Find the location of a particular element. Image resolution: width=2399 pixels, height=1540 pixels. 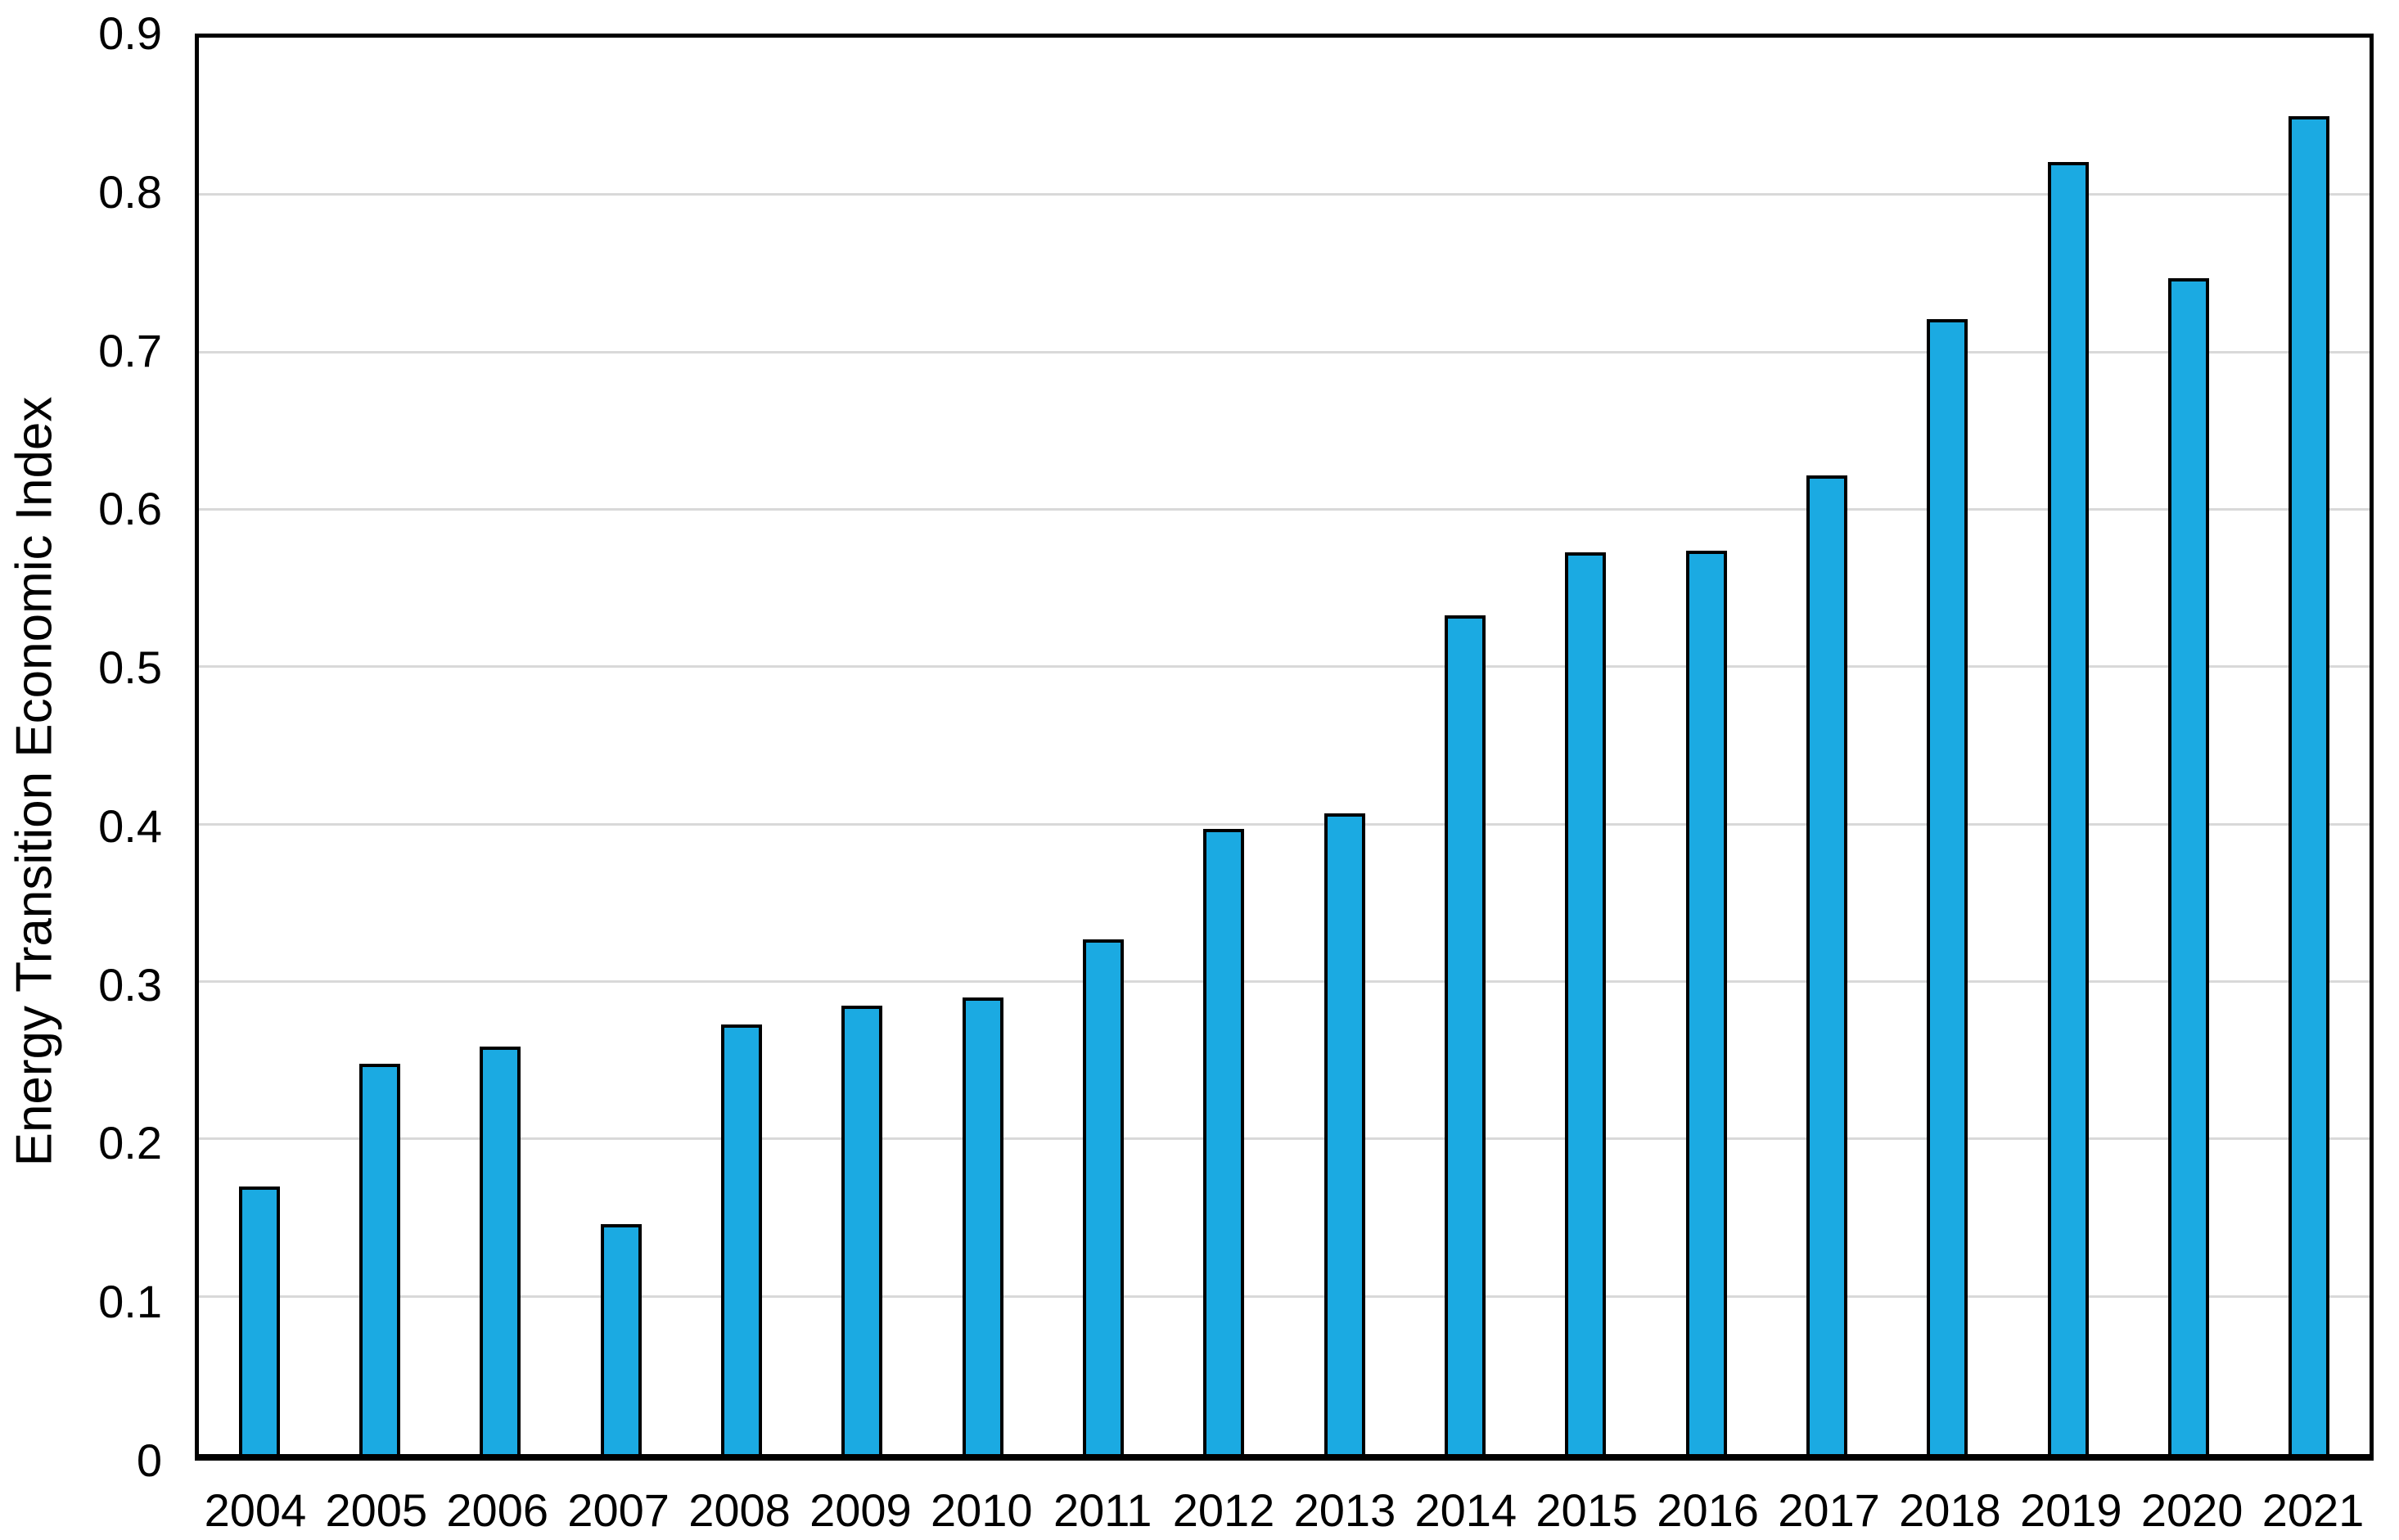

bar-2010 is located at coordinates (982, 1225).